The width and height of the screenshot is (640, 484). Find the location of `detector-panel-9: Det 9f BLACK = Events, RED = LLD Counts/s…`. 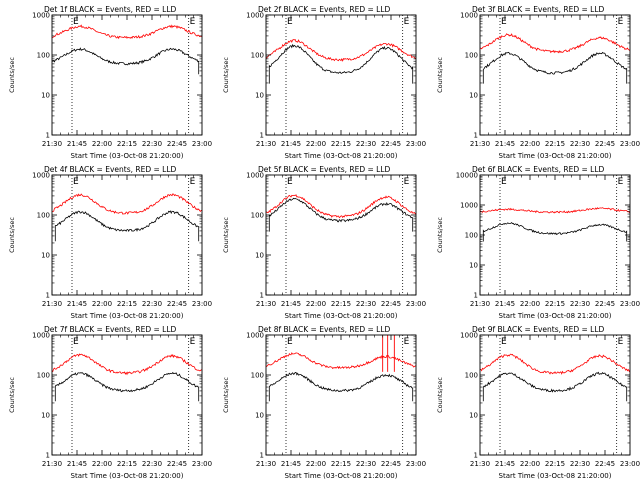

detector-panel-9: Det 9f BLACK = Events, RED = LLD Counts/s… is located at coordinates (538, 402).